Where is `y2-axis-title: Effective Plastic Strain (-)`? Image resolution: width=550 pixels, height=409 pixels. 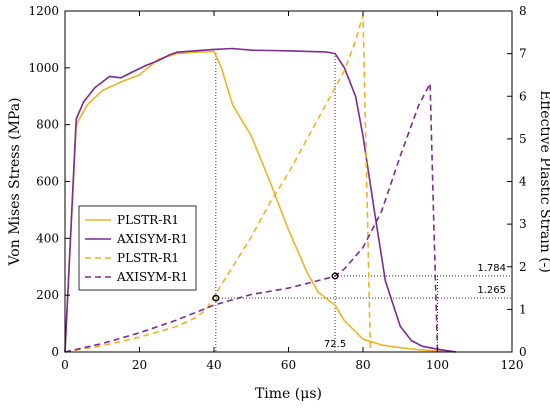 y2-axis-title: Effective Plastic Strain (-) is located at coordinates (543, 181).